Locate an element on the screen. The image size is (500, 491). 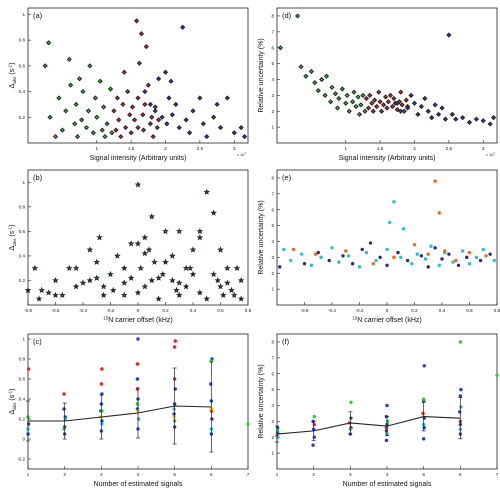
y-axis-label-unit: (s is located at coordinates (12, 72).